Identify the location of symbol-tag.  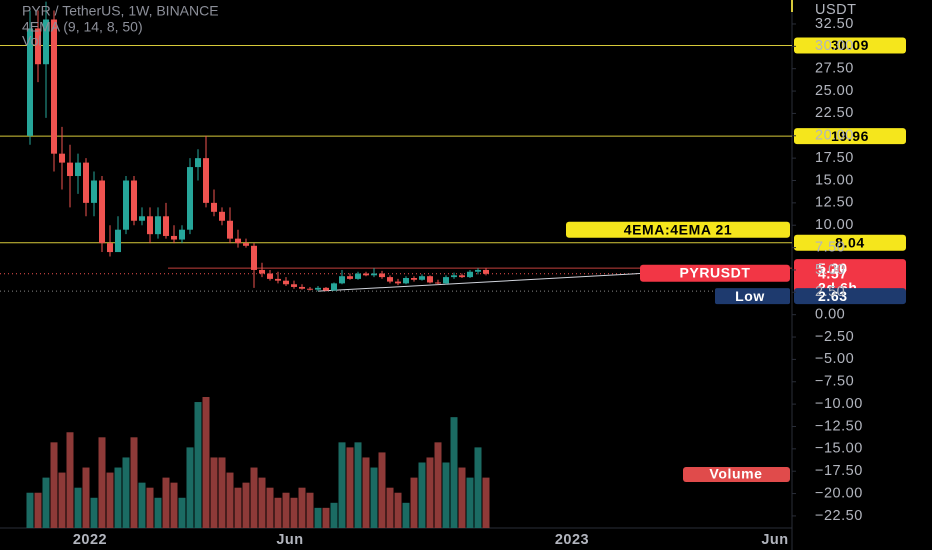
(715, 273).